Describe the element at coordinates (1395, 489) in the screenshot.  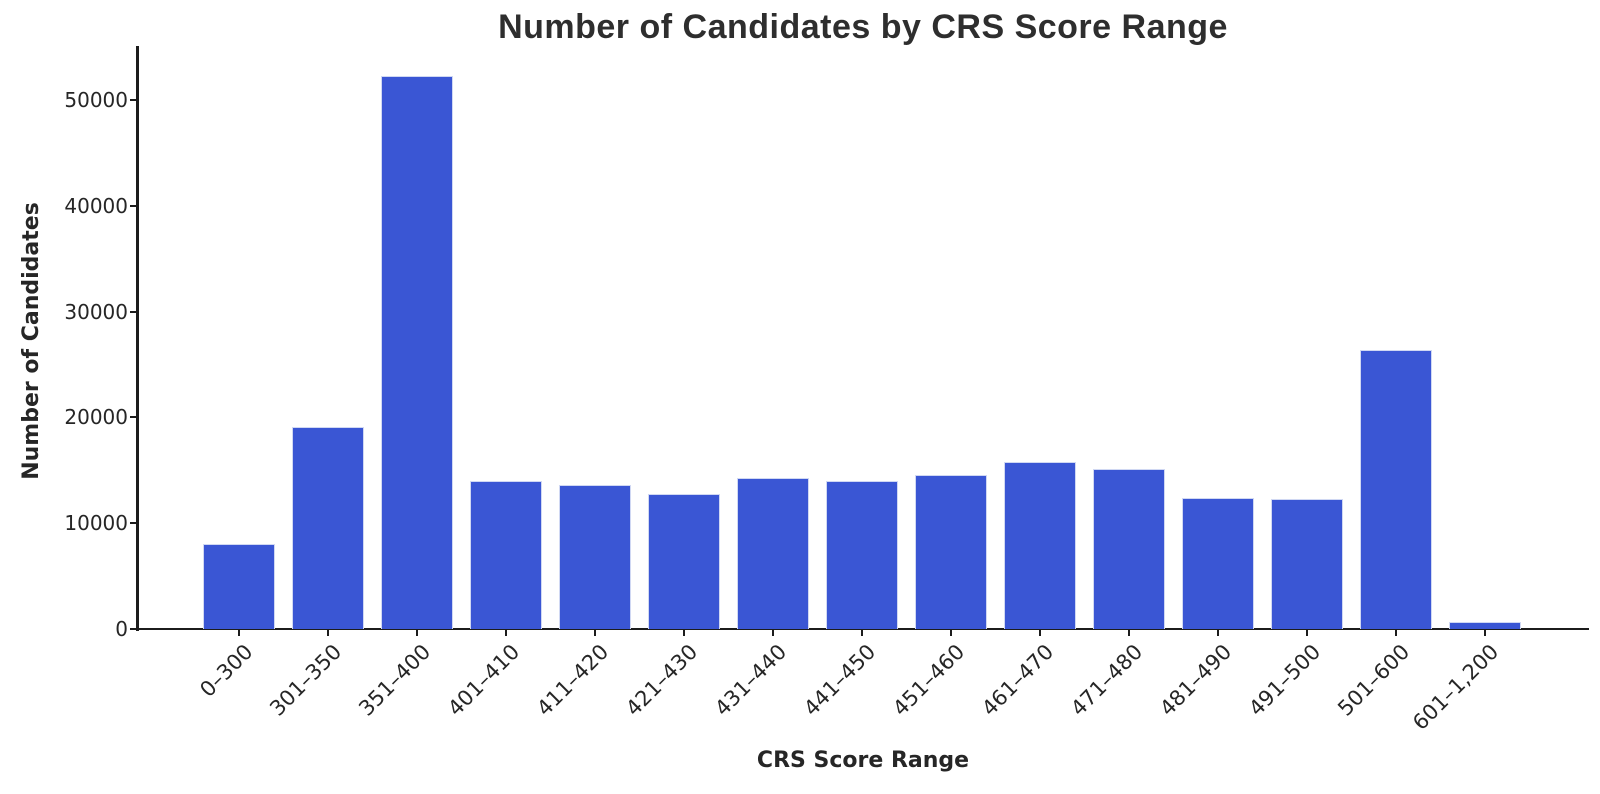
I see `bar-501–600` at that location.